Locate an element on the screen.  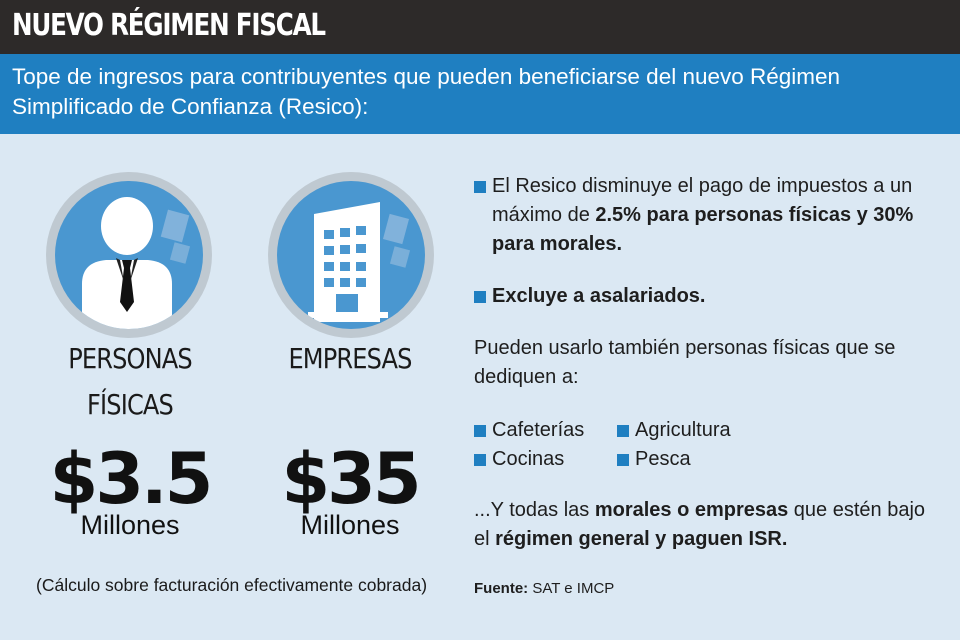
personas-title-line2: FÍSICAS is located at coordinates (130, 404).